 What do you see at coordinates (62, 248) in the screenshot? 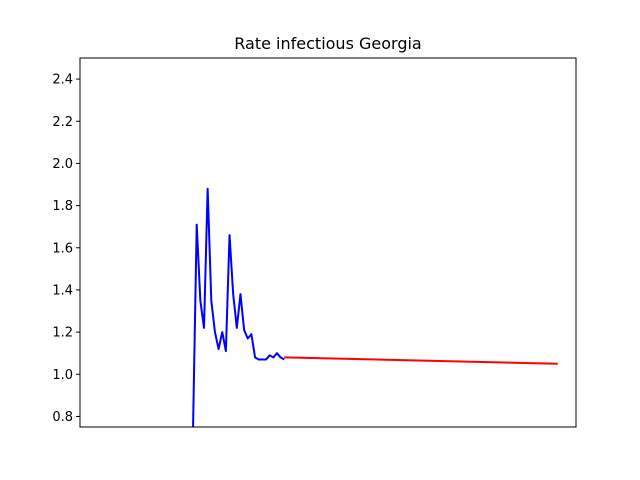
I see `y-tick-label: 1.6` at bounding box center [62, 248].